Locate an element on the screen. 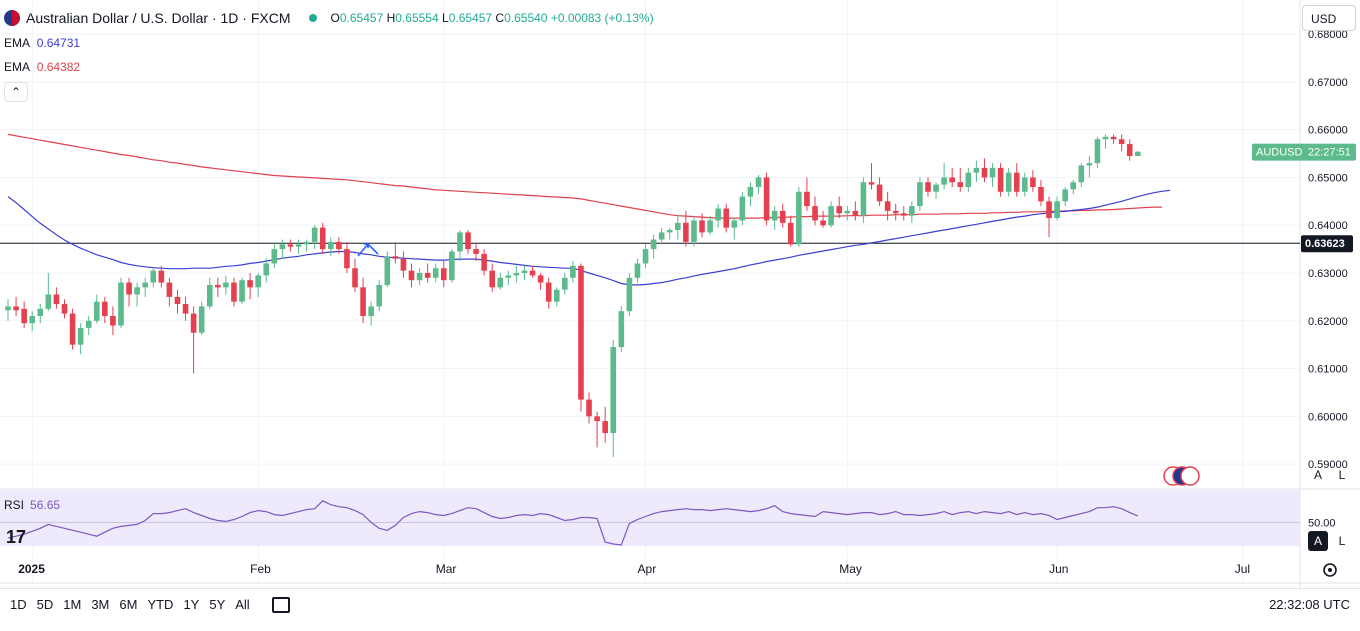 This screenshot has width=1360, height=631. event-marker-icon is located at coordinates (1190, 476).